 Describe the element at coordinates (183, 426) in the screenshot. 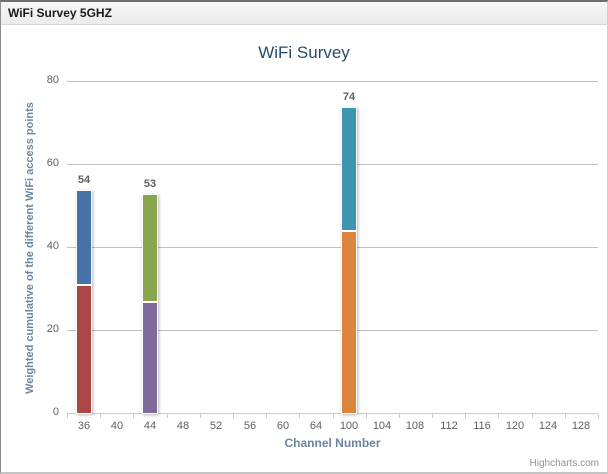

I see `x-tick-label: 48` at that location.